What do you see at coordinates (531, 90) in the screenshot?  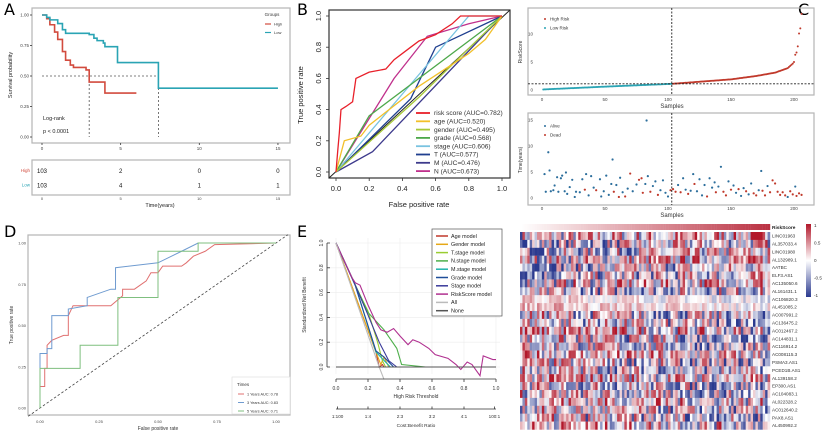 I see `y-tick-label: 0` at bounding box center [531, 90].